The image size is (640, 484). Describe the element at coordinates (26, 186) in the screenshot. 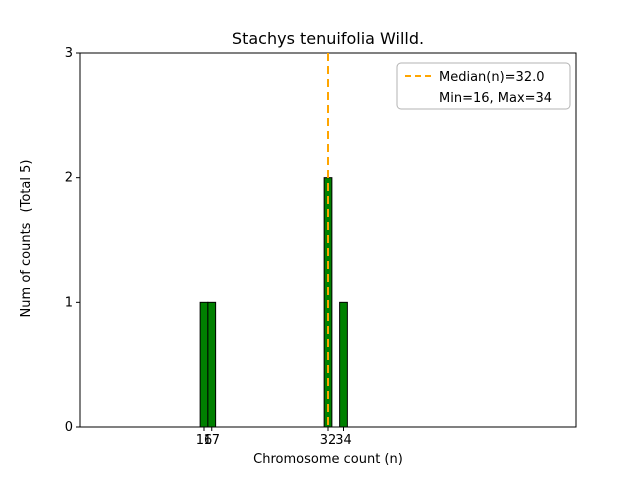

I see `y-axis-total-note: (Total 5)` at that location.